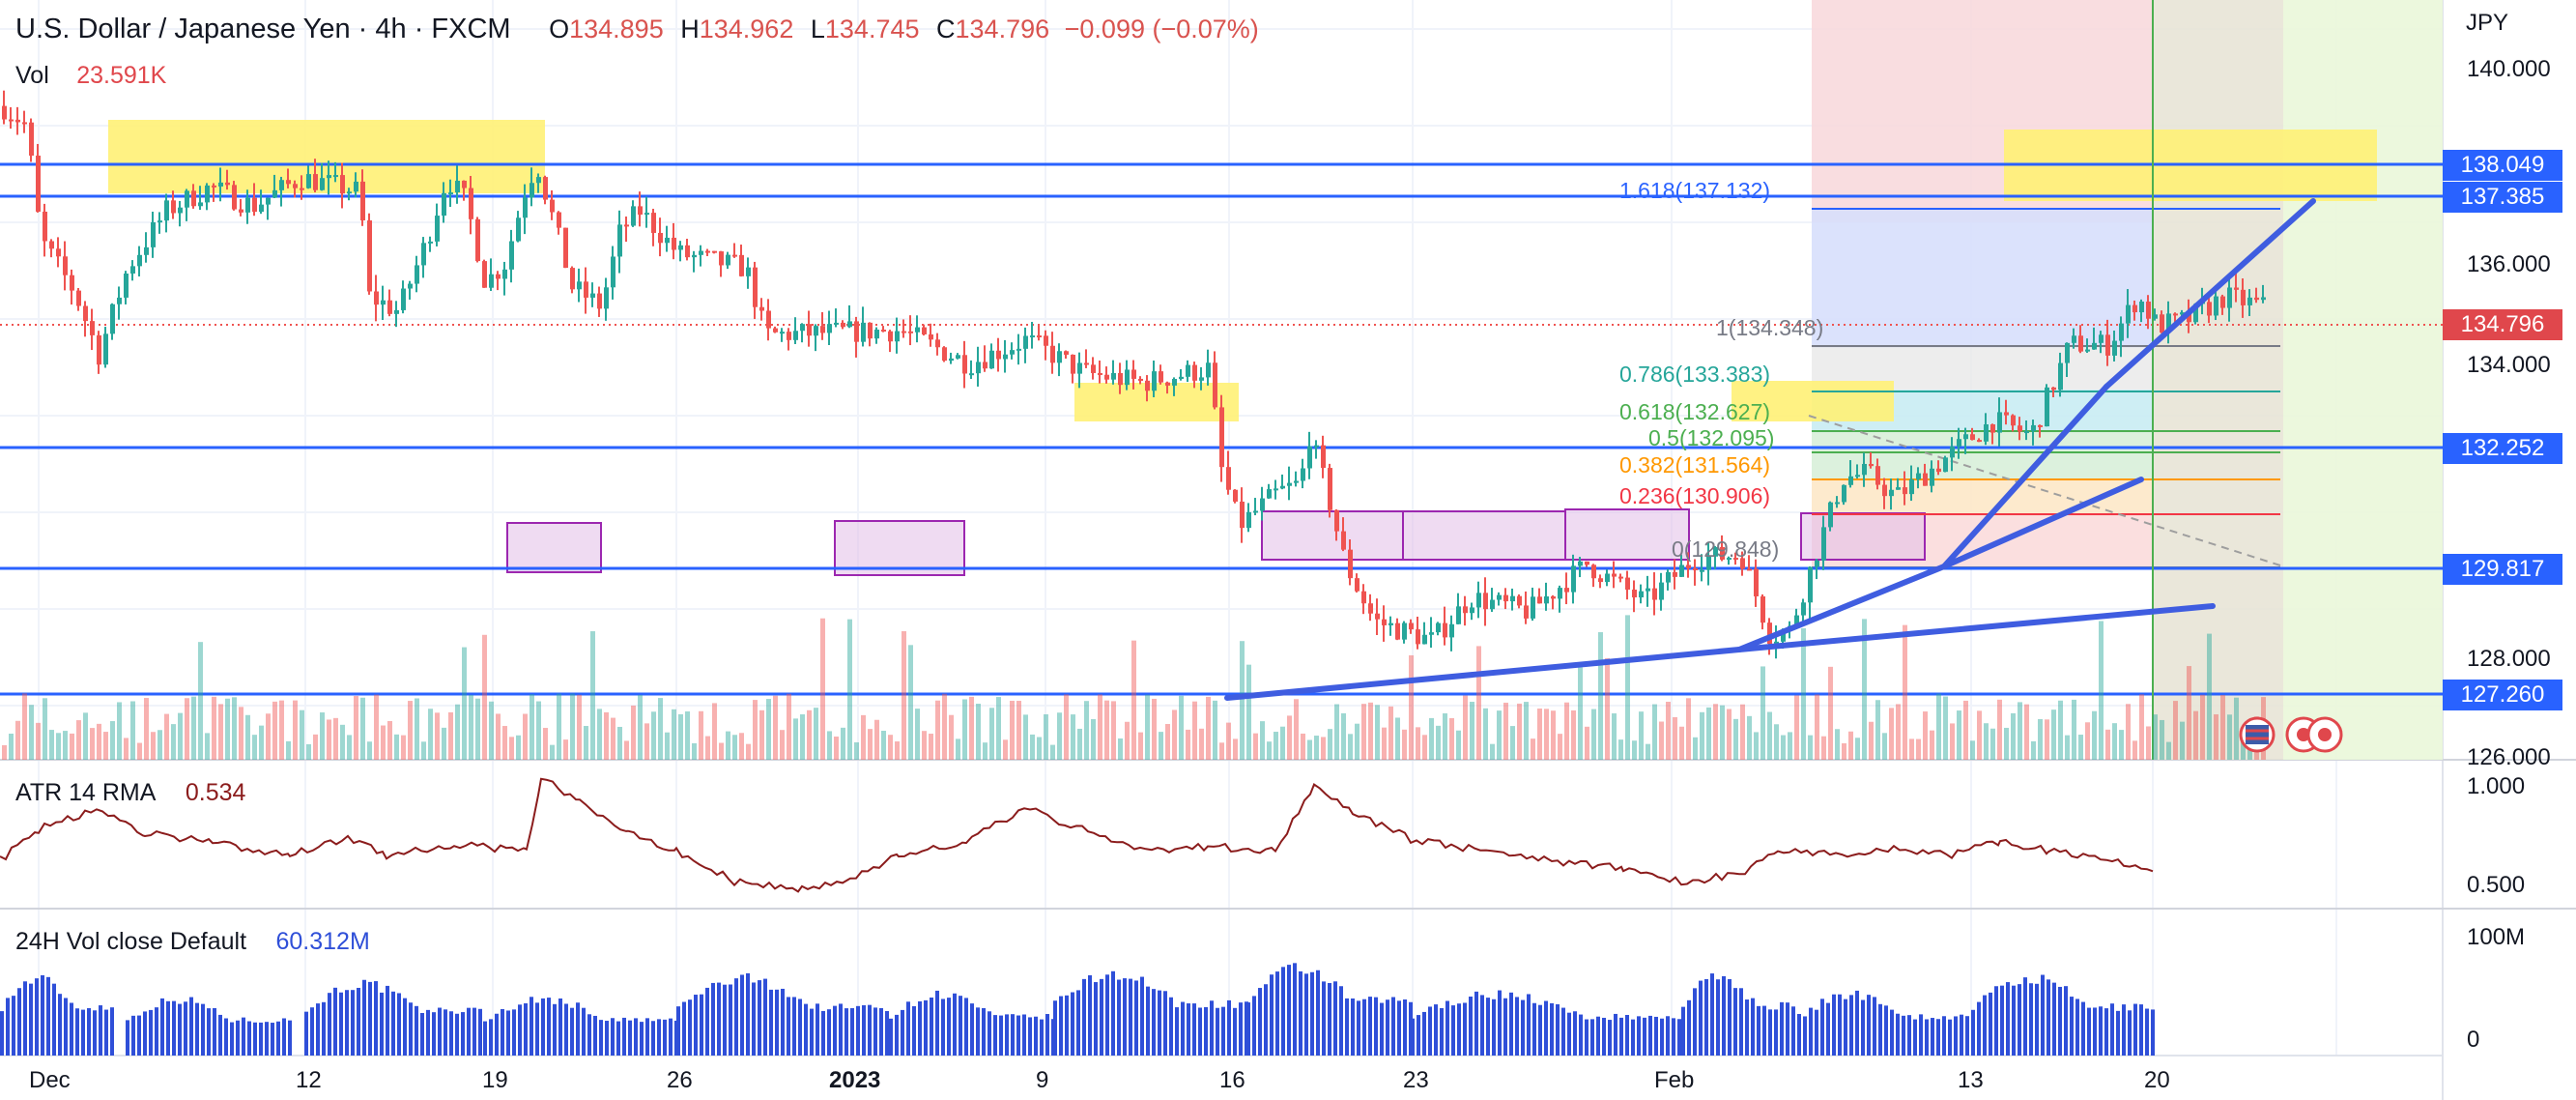 The height and width of the screenshot is (1100, 2576). Describe the element at coordinates (91, 76) in the screenshot. I see `volume-legend: Vol 23.591K` at that location.